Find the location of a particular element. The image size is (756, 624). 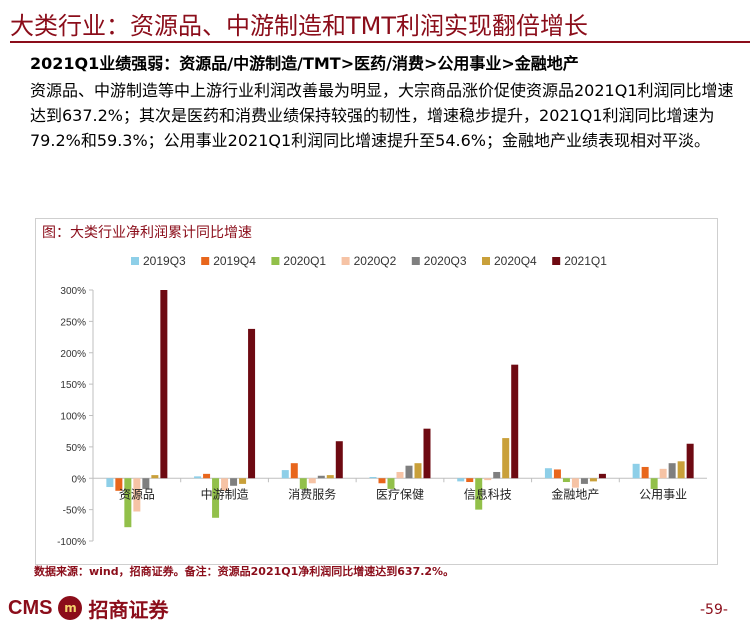

y-tick-label: 100% is located at coordinates (73, 417).